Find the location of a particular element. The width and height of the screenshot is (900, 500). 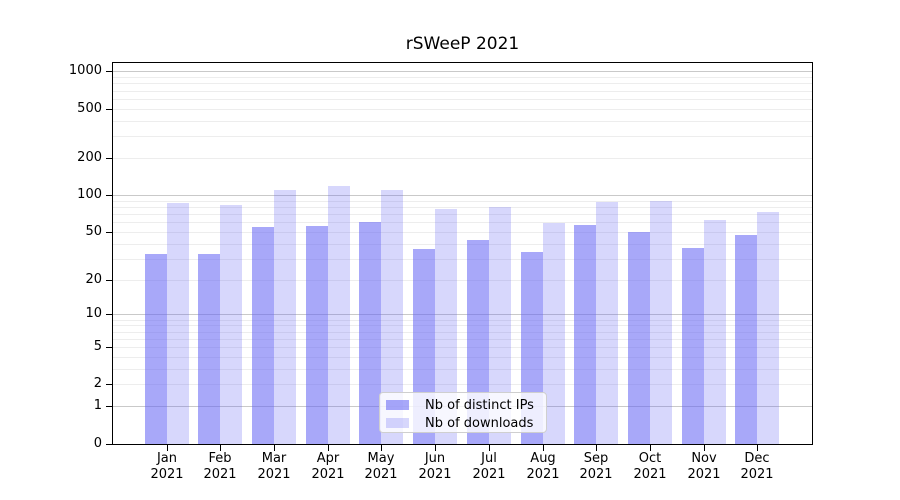

x-tick-label-dec: Dec 2021 is located at coordinates (757, 466).